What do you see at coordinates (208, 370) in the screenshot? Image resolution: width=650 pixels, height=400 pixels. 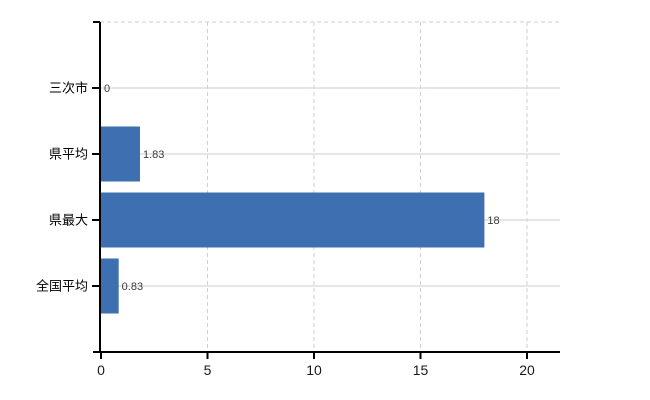 I see `x-tick-label: 5` at bounding box center [208, 370].